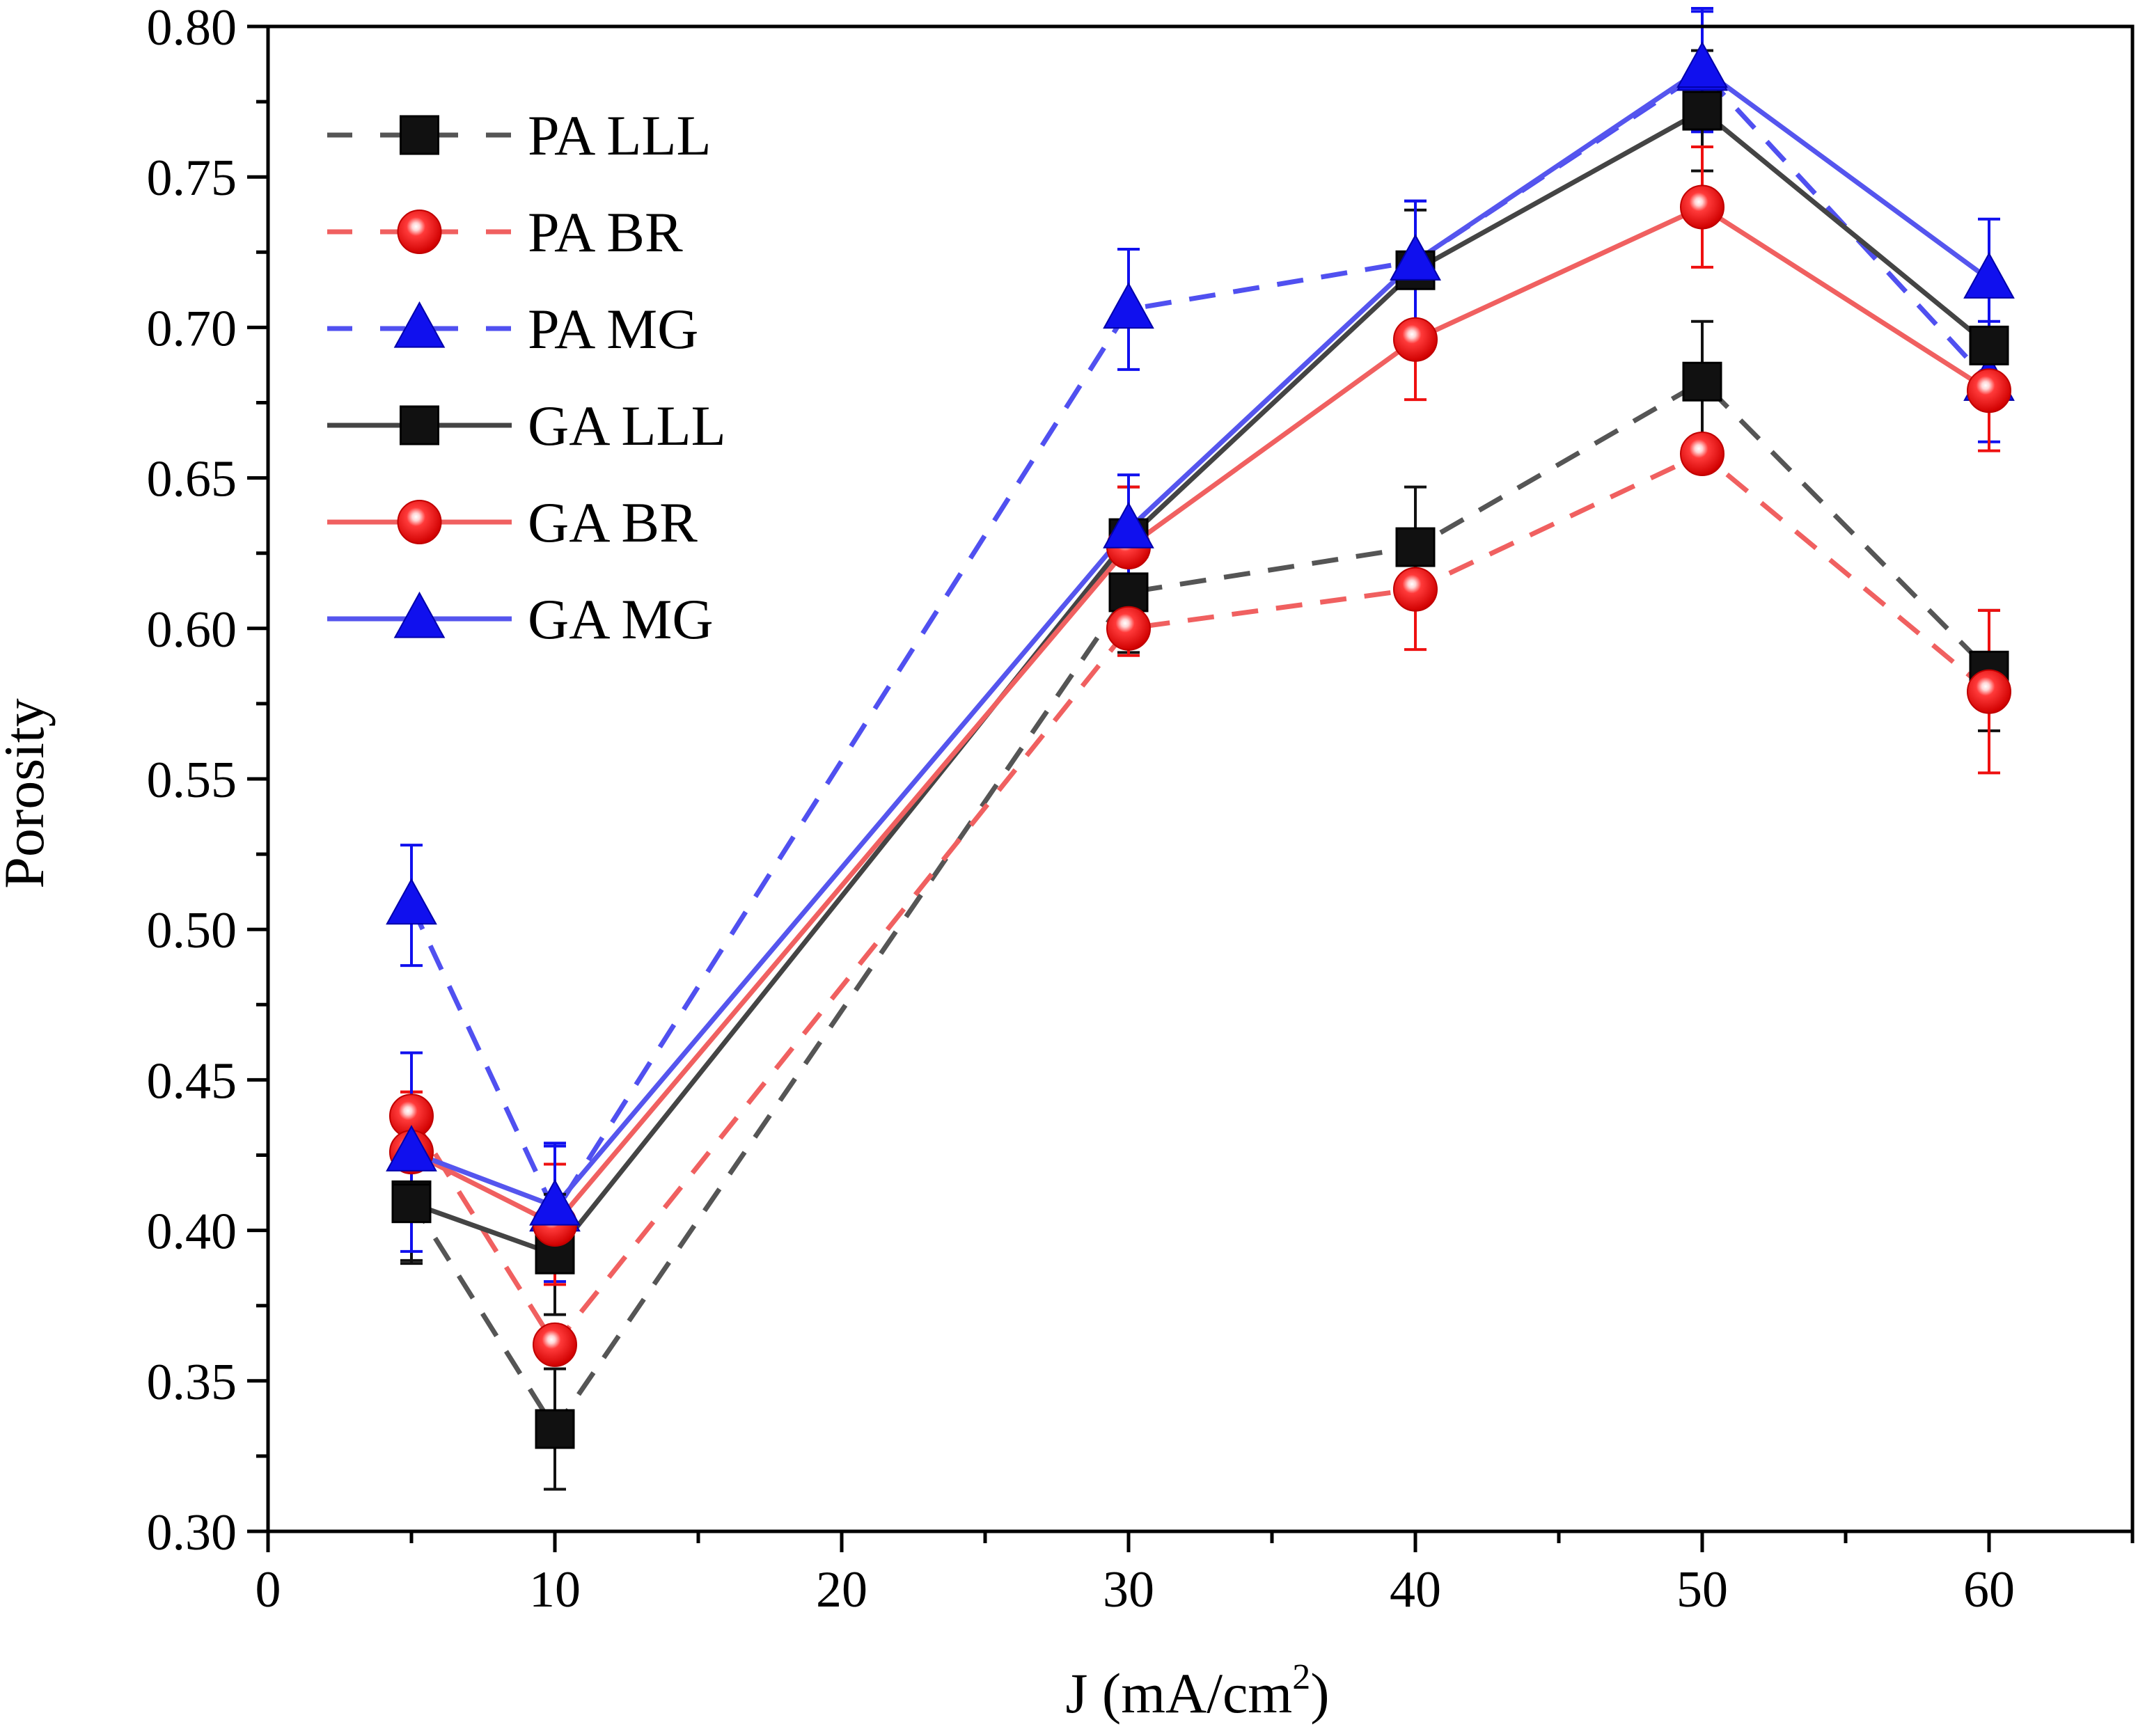 The height and width of the screenshot is (1736, 2145). What do you see at coordinates (1319, 1693) in the screenshot?
I see `x-axis-title-end: )` at bounding box center [1319, 1693].